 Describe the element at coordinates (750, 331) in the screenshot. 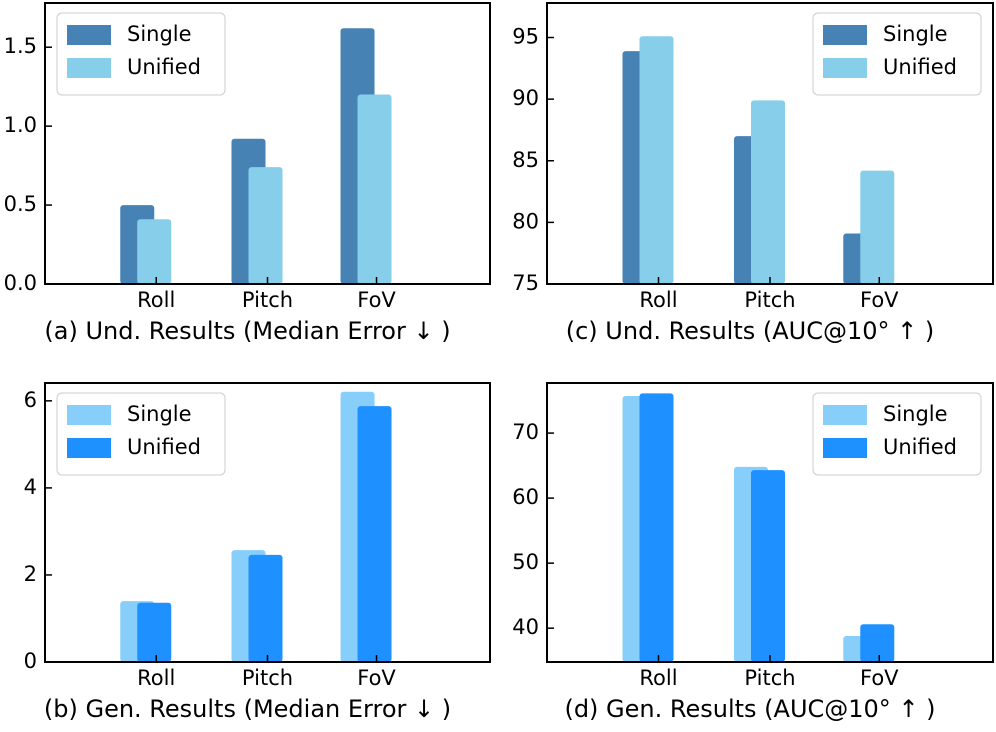

I see `caption: (c) Und. Results (AUC@10° ↑ )` at that location.